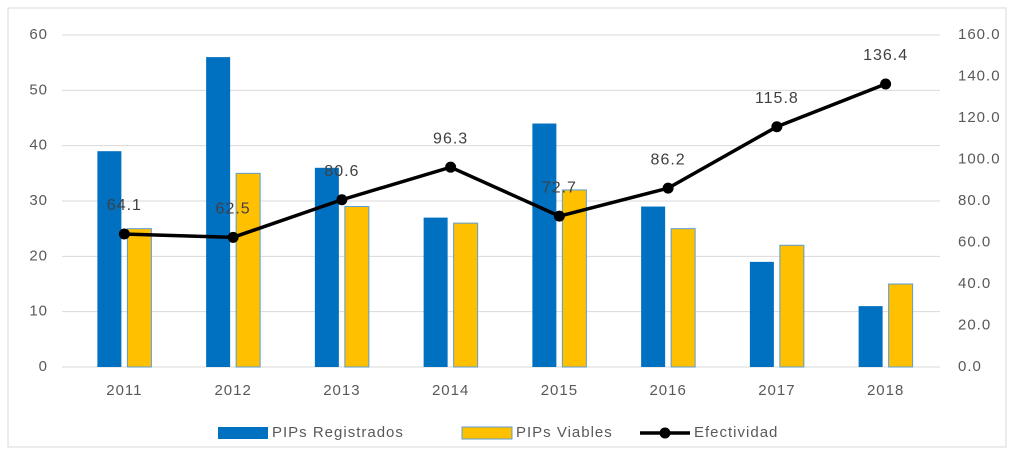 The image size is (1014, 455). What do you see at coordinates (665, 433) in the screenshot?
I see `legend-marker` at bounding box center [665, 433].